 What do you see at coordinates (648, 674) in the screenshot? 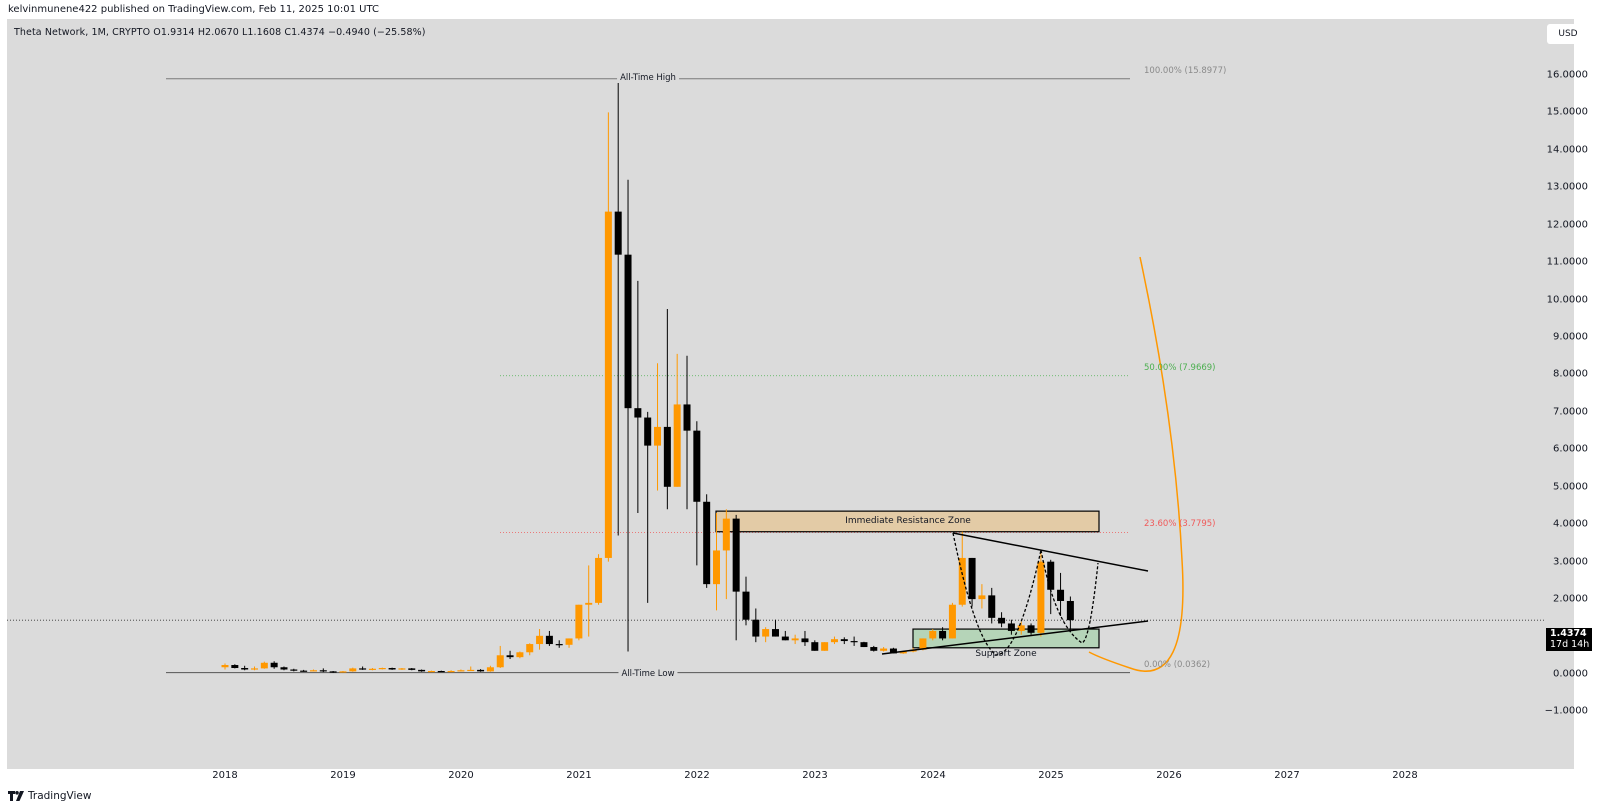
I see `atl-label: All-Time Low` at bounding box center [648, 674].